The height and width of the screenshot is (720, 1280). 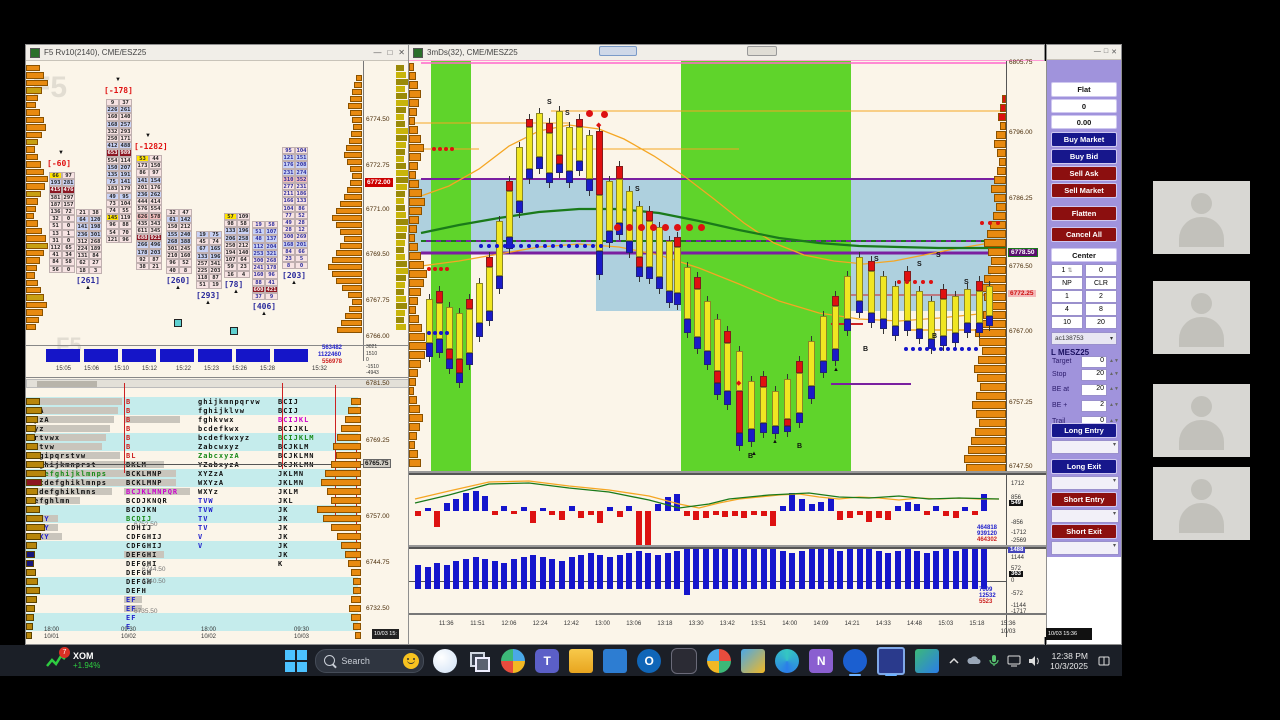 What do you see at coordinates (787, 660) in the screenshot?
I see `edge-icon` at bounding box center [787, 660].